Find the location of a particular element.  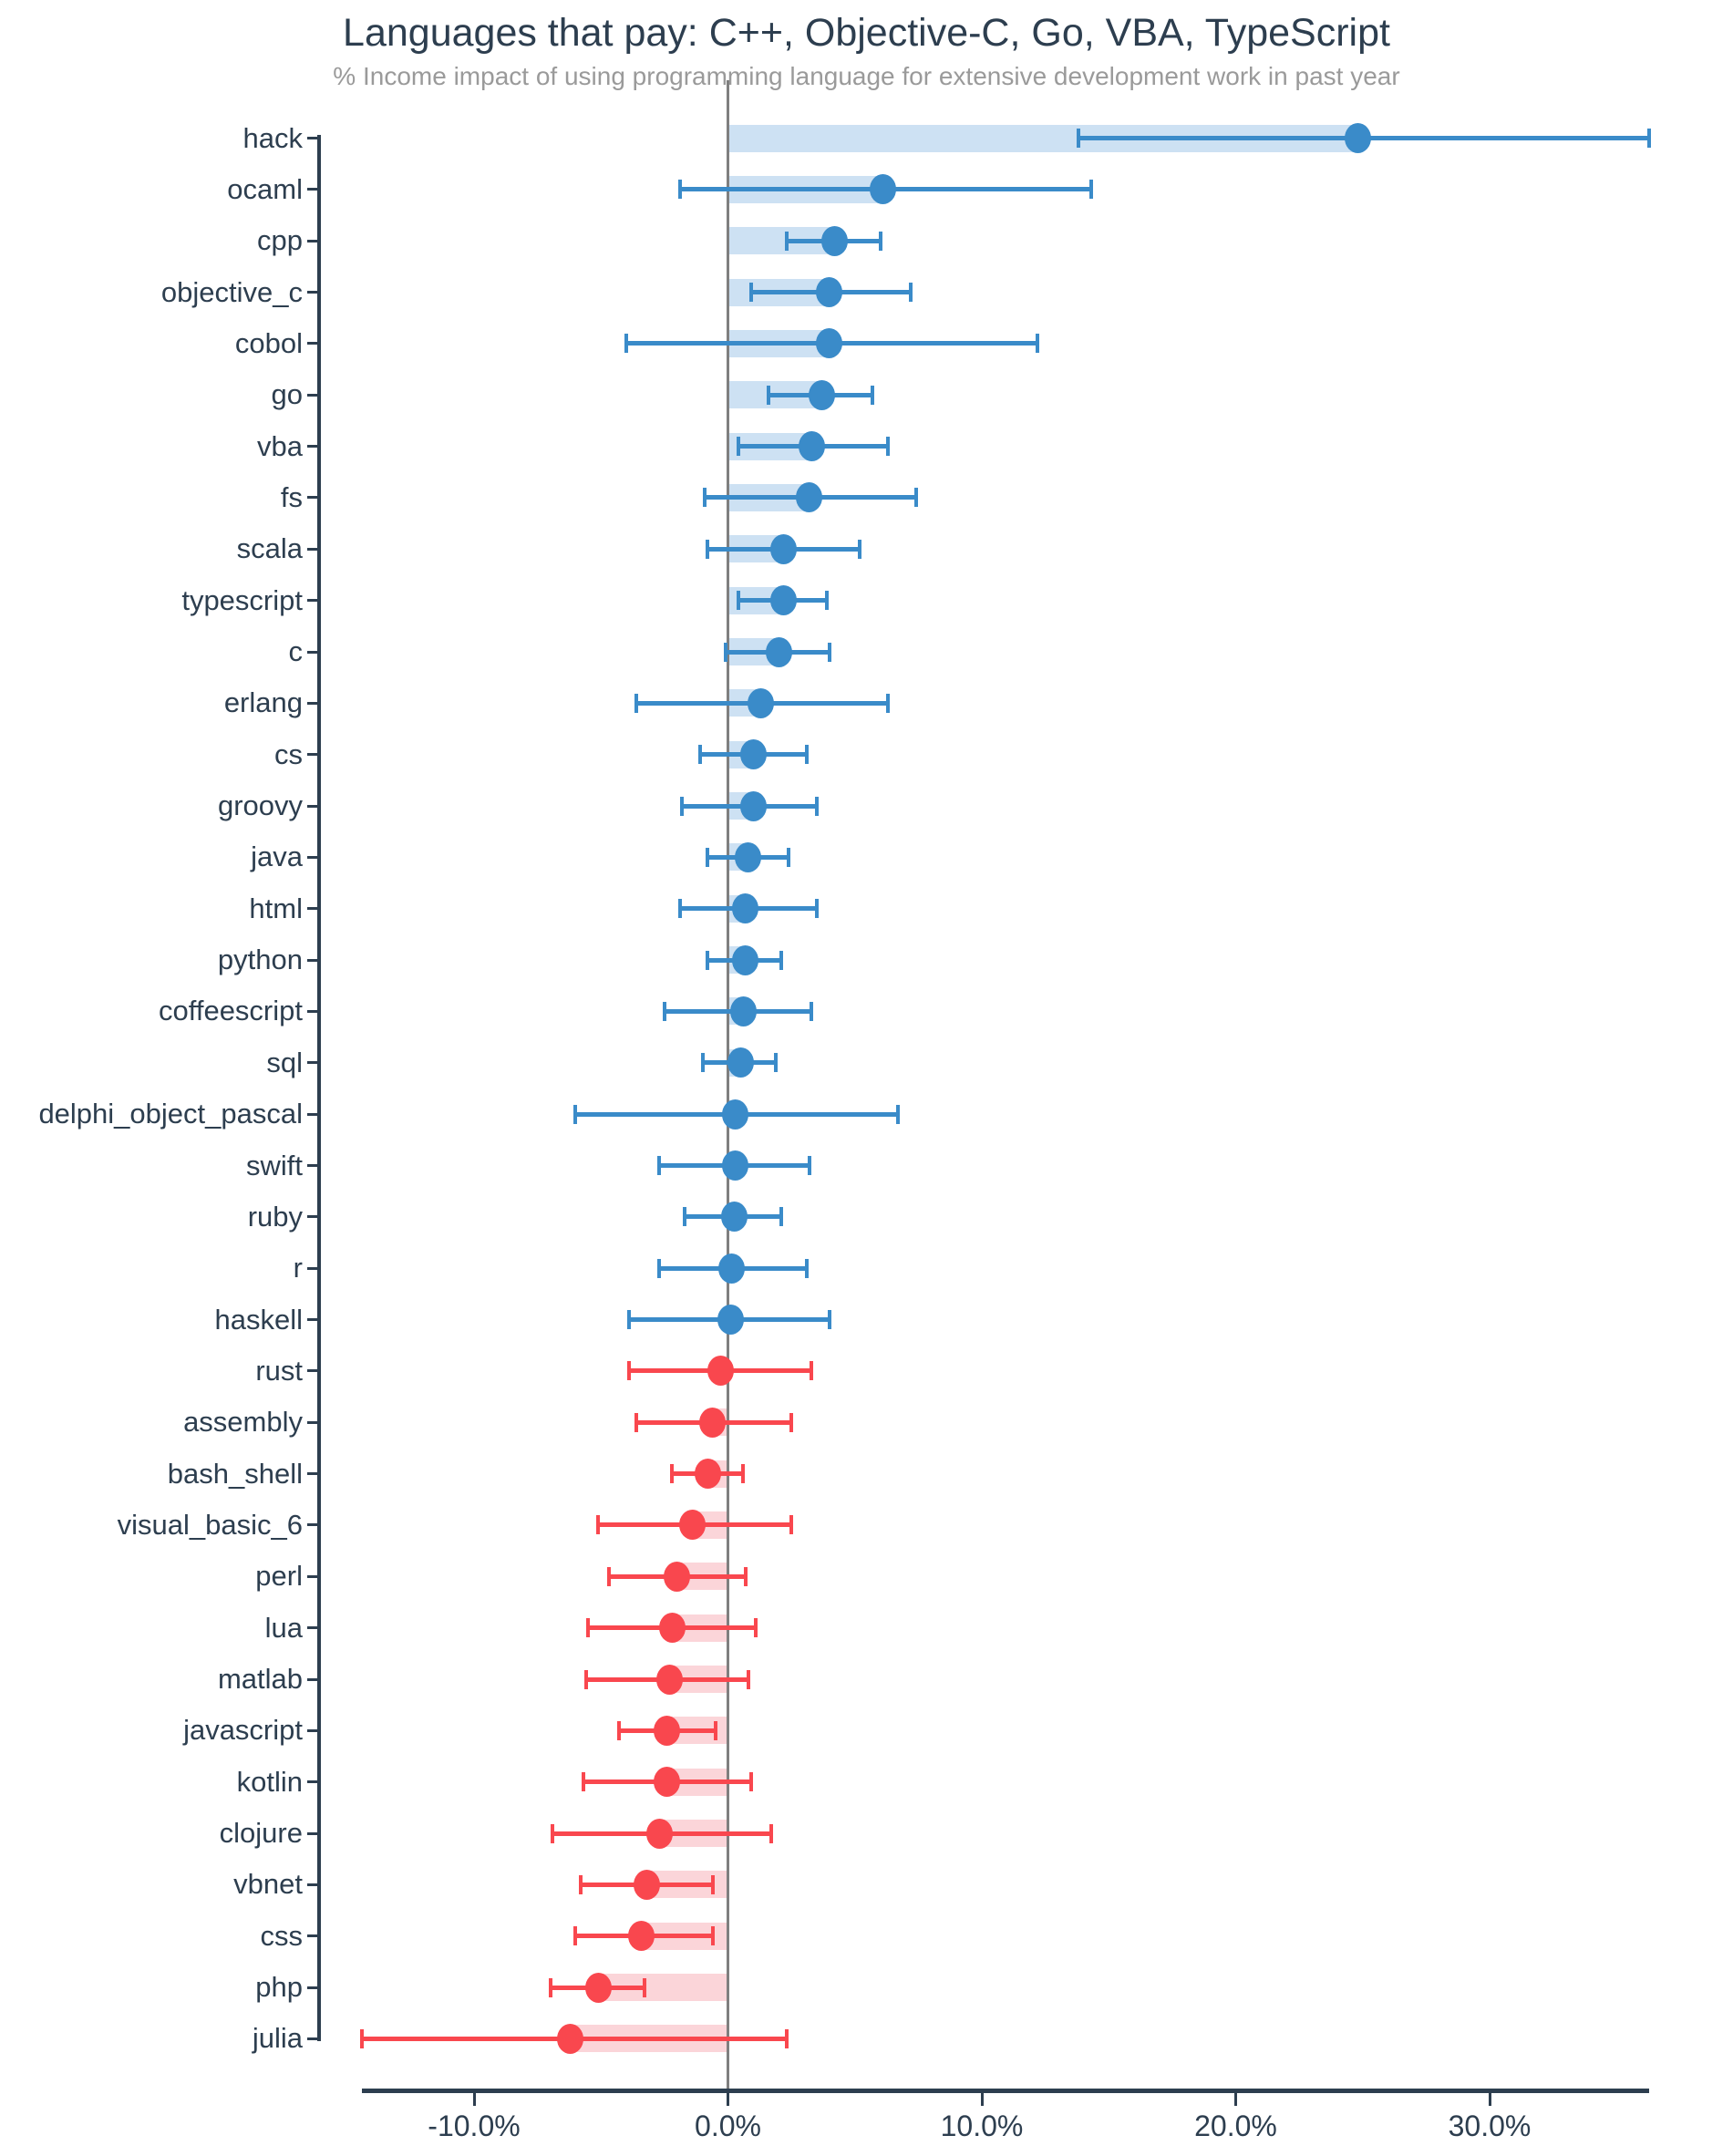

category-label: rust is located at coordinates (279, 1370).